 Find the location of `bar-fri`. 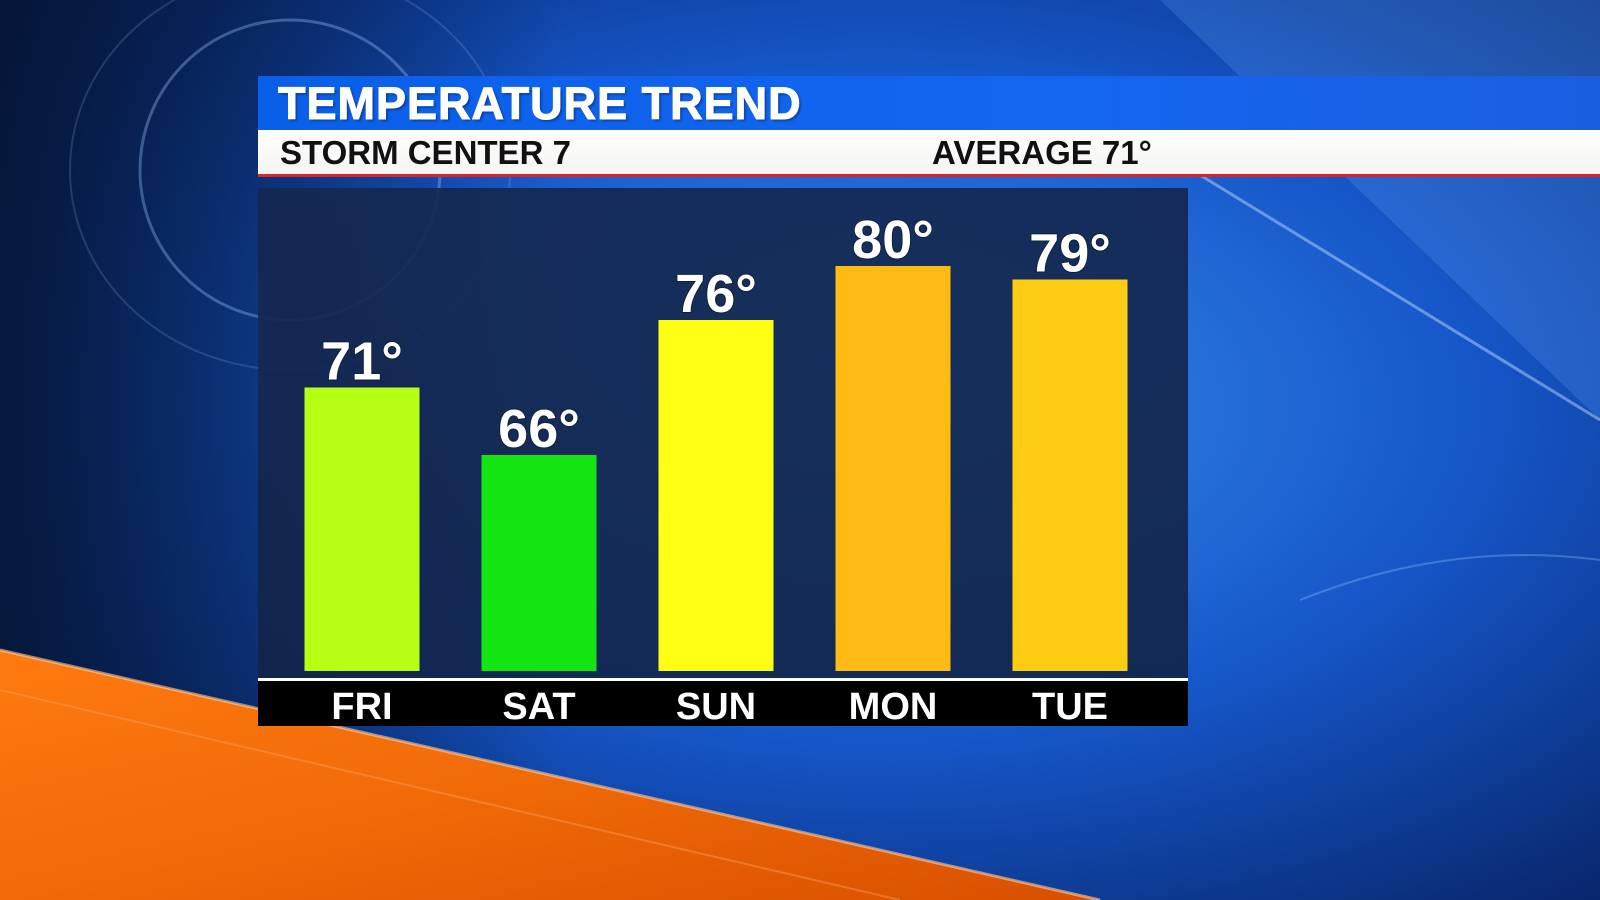

bar-fri is located at coordinates (362, 529).